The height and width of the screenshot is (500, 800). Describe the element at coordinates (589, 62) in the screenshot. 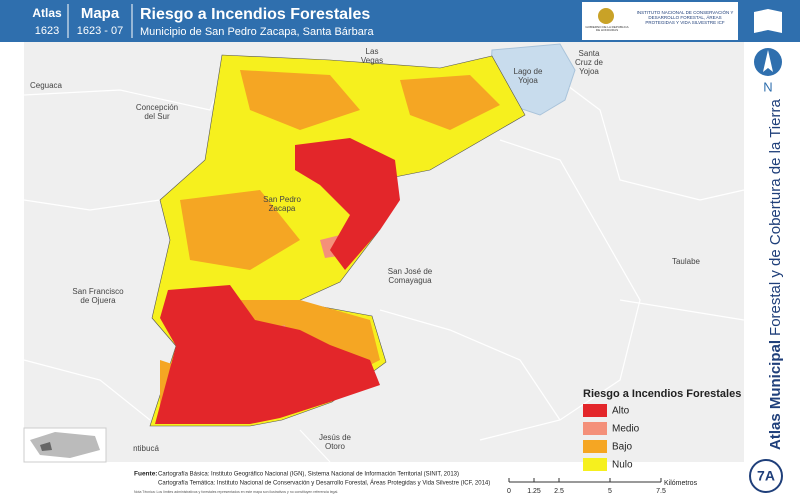

I see `place-label: Cruz de` at that location.